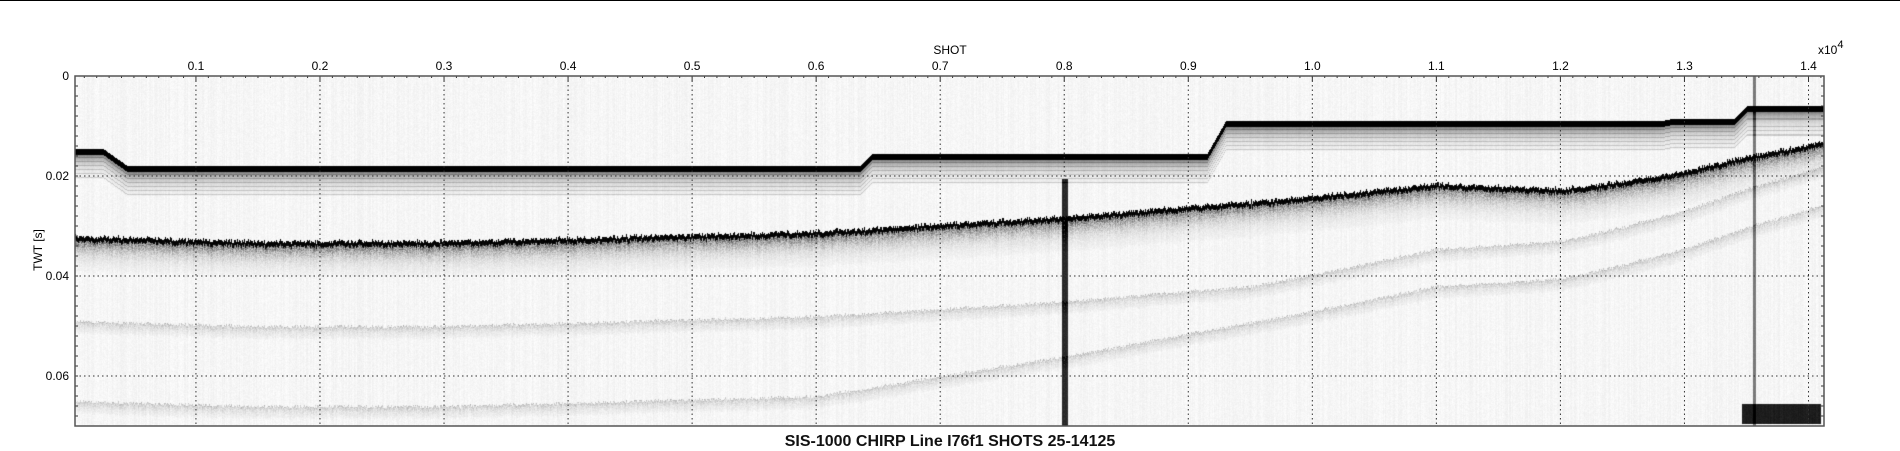  I want to click on x-tick-label: 0.8, so click(1064, 66).